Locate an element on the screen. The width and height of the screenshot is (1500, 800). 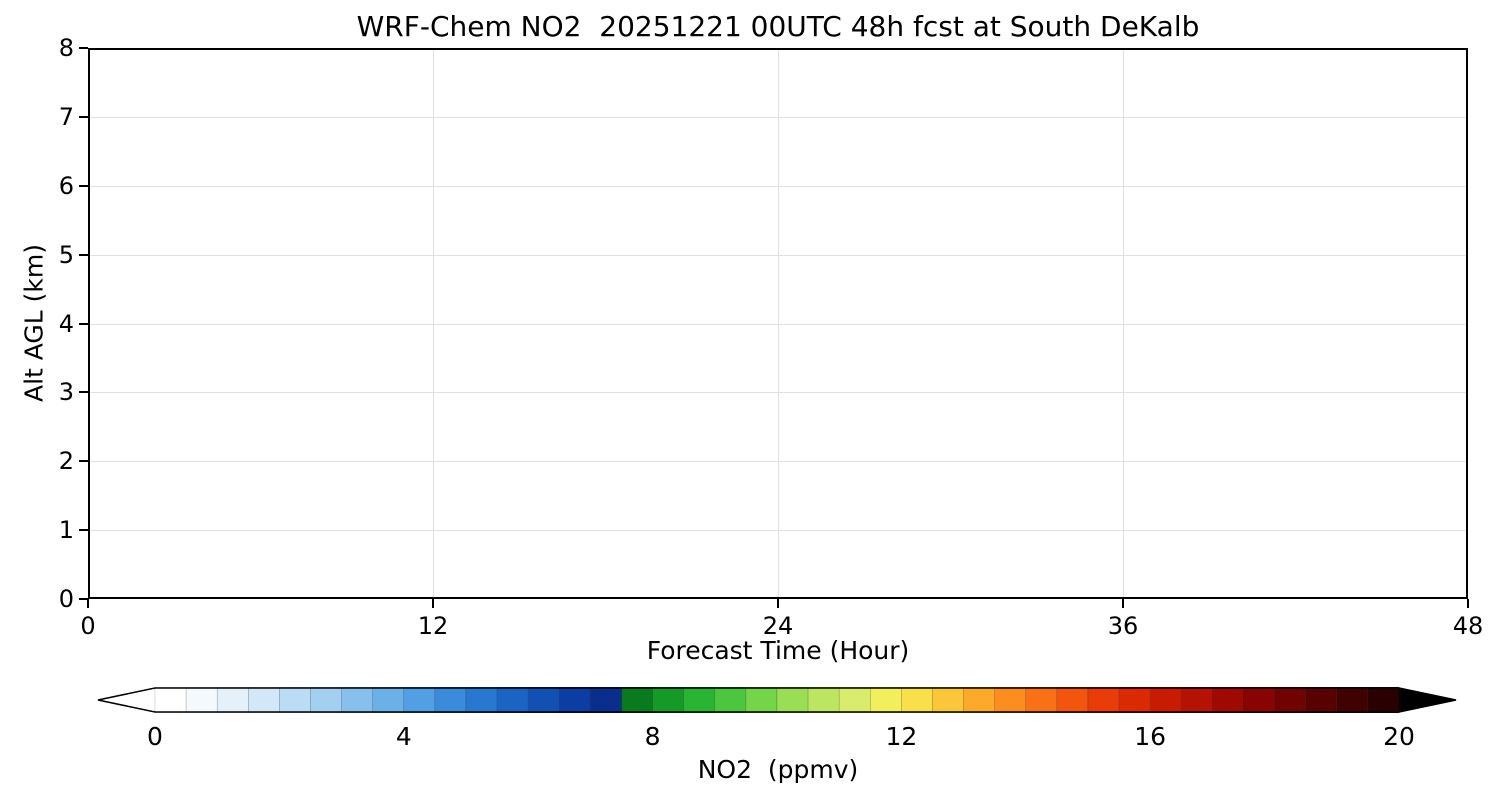
x-tick-label: 0 is located at coordinates (88, 626).